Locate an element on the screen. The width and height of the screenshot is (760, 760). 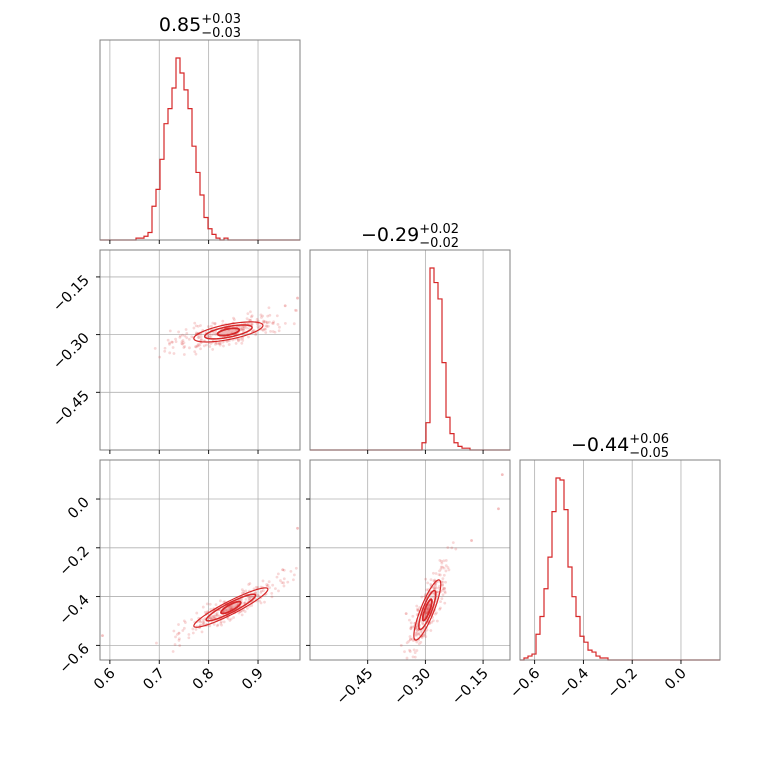
scatter-p0-p2-frame is located at coordinates (200, 560).